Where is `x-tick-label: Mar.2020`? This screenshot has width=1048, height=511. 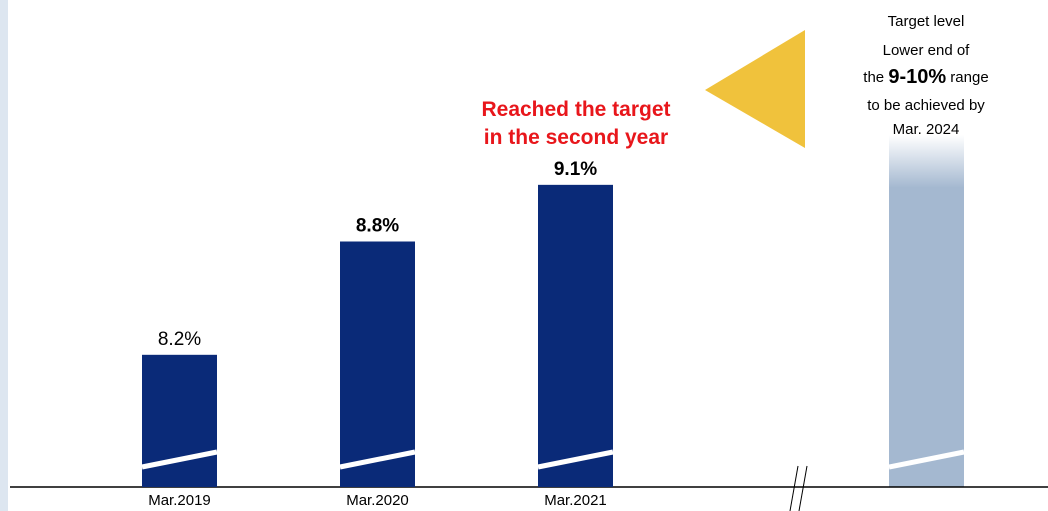
x-tick-label: Mar.2020 is located at coordinates (377, 500).